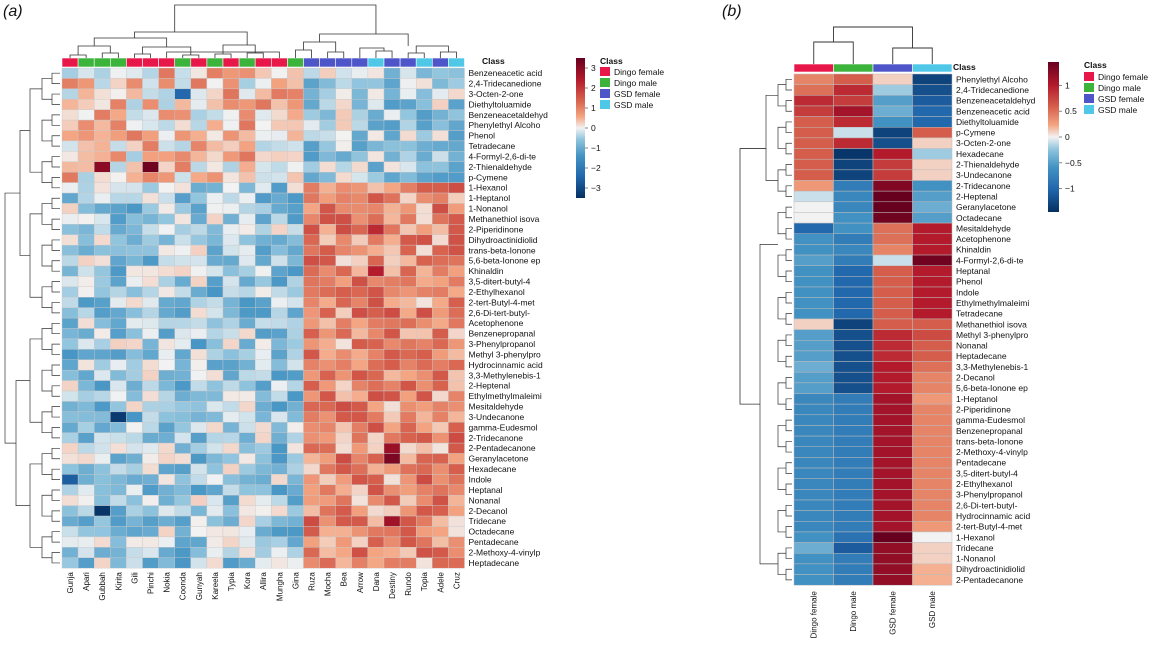  Describe the element at coordinates (1089, 98) in the screenshot. I see `legend-swatch` at that location.